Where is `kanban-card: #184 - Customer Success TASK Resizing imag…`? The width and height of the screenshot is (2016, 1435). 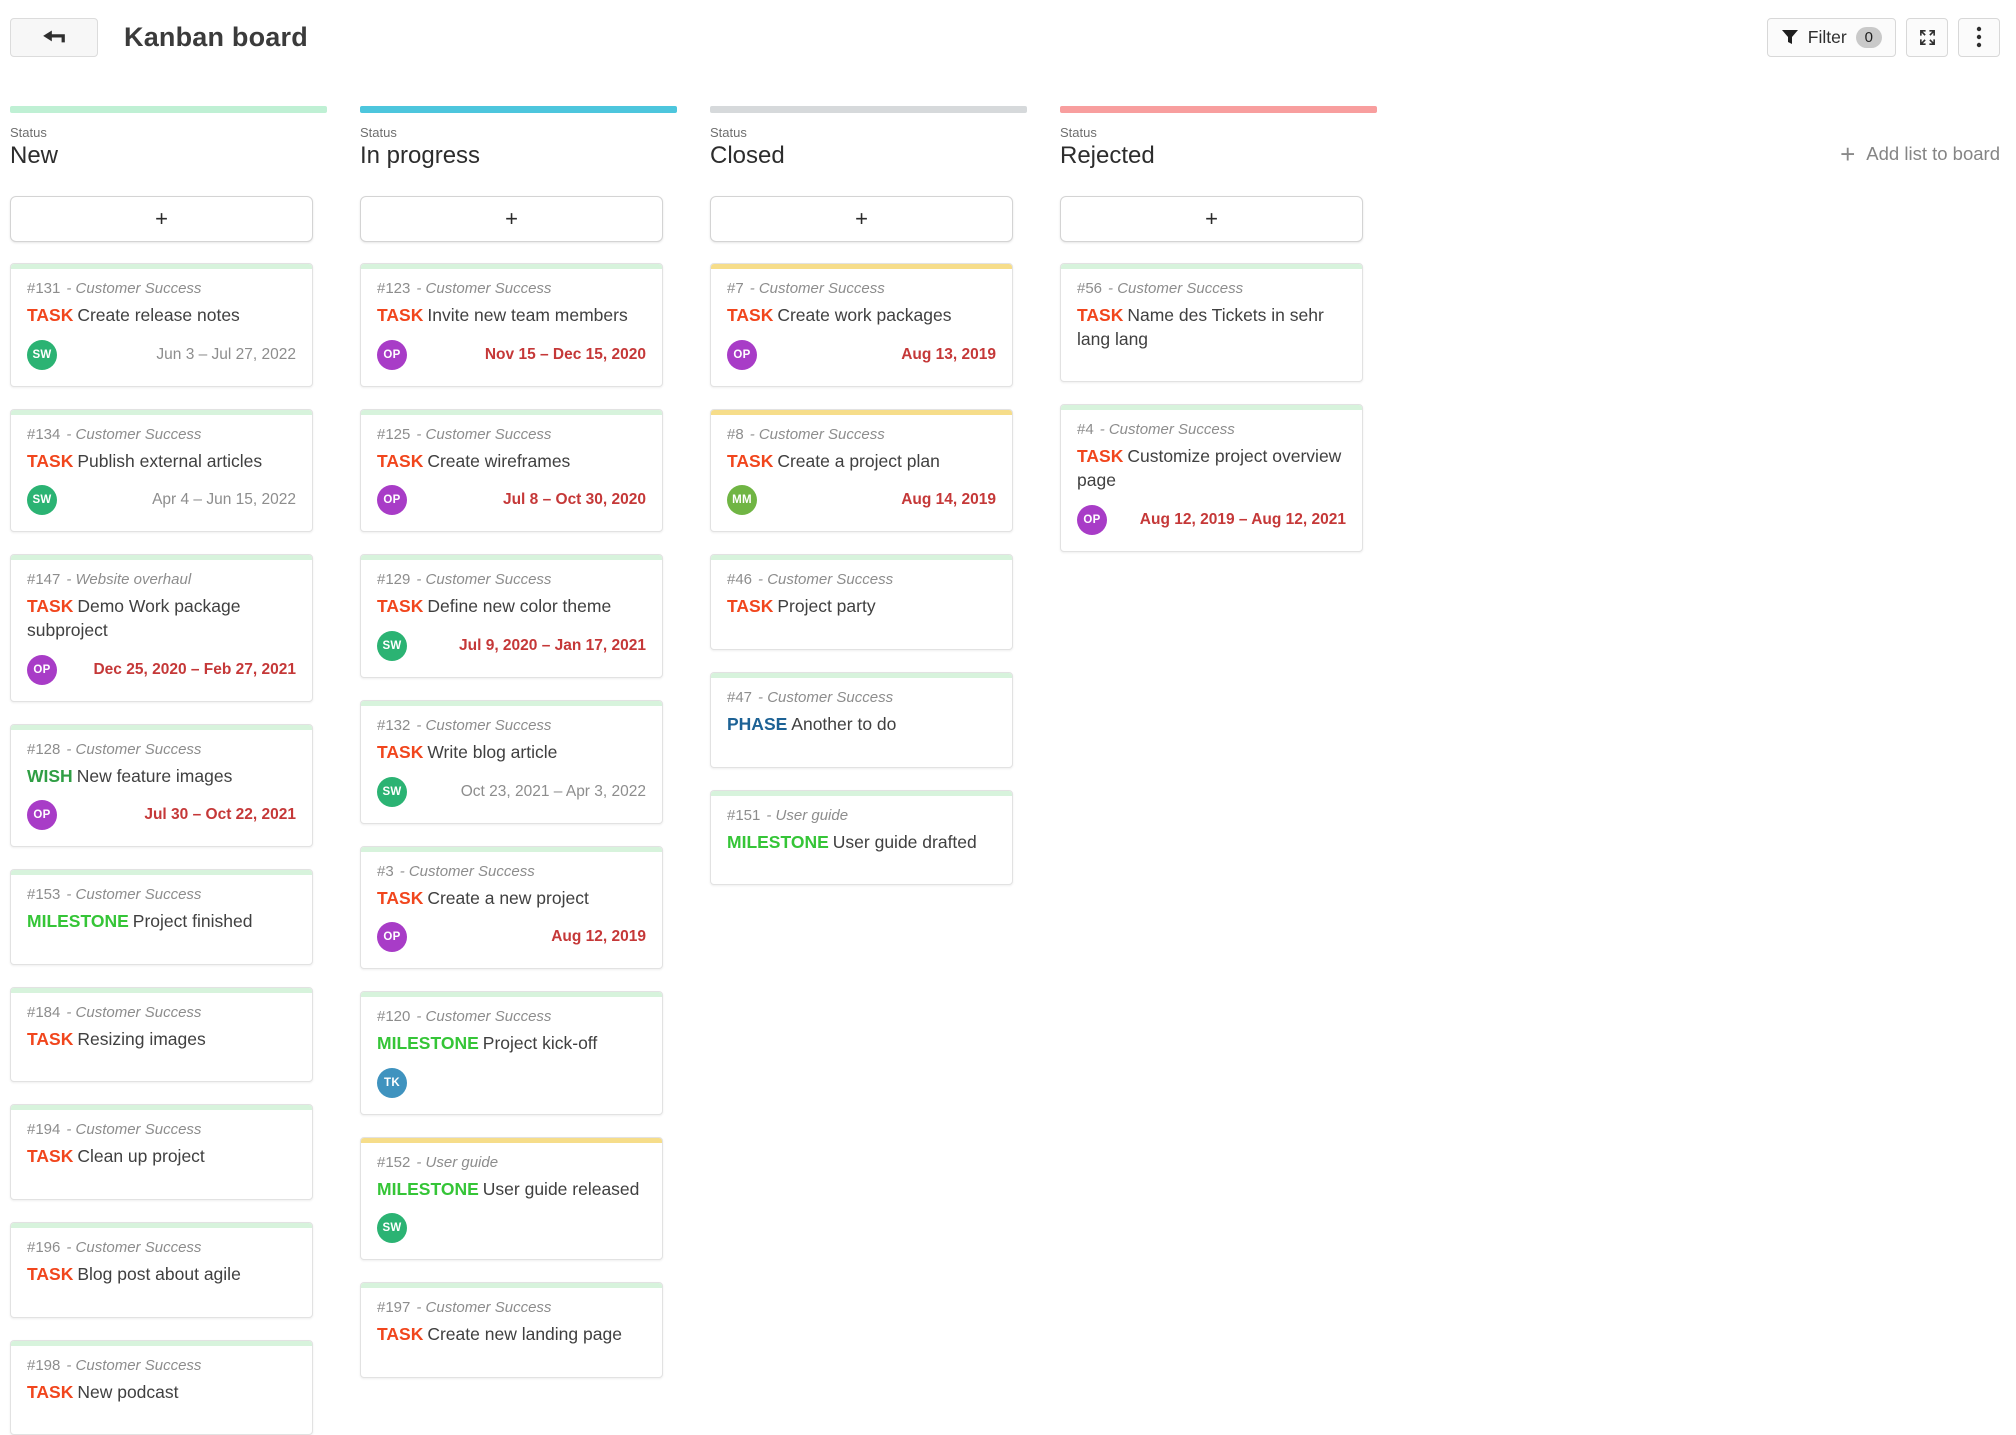
kanban-card: #184 - Customer Success TASK Resizing imag… is located at coordinates (161, 1034).